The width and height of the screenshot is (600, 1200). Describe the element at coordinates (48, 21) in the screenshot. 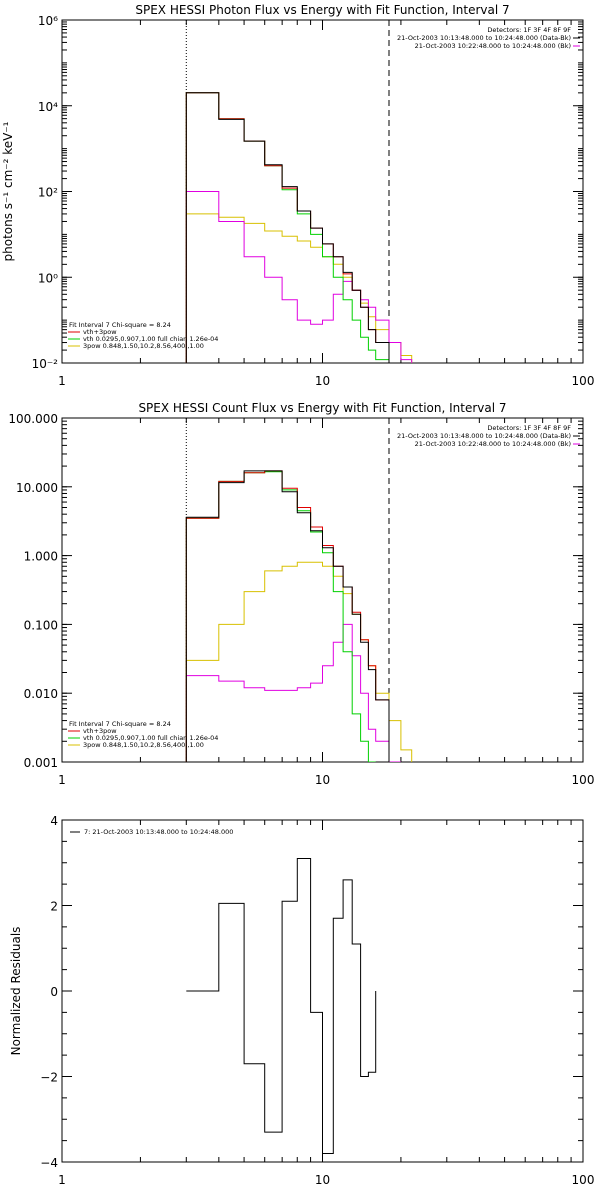

I see `y-tick-label: 10⁶` at that location.